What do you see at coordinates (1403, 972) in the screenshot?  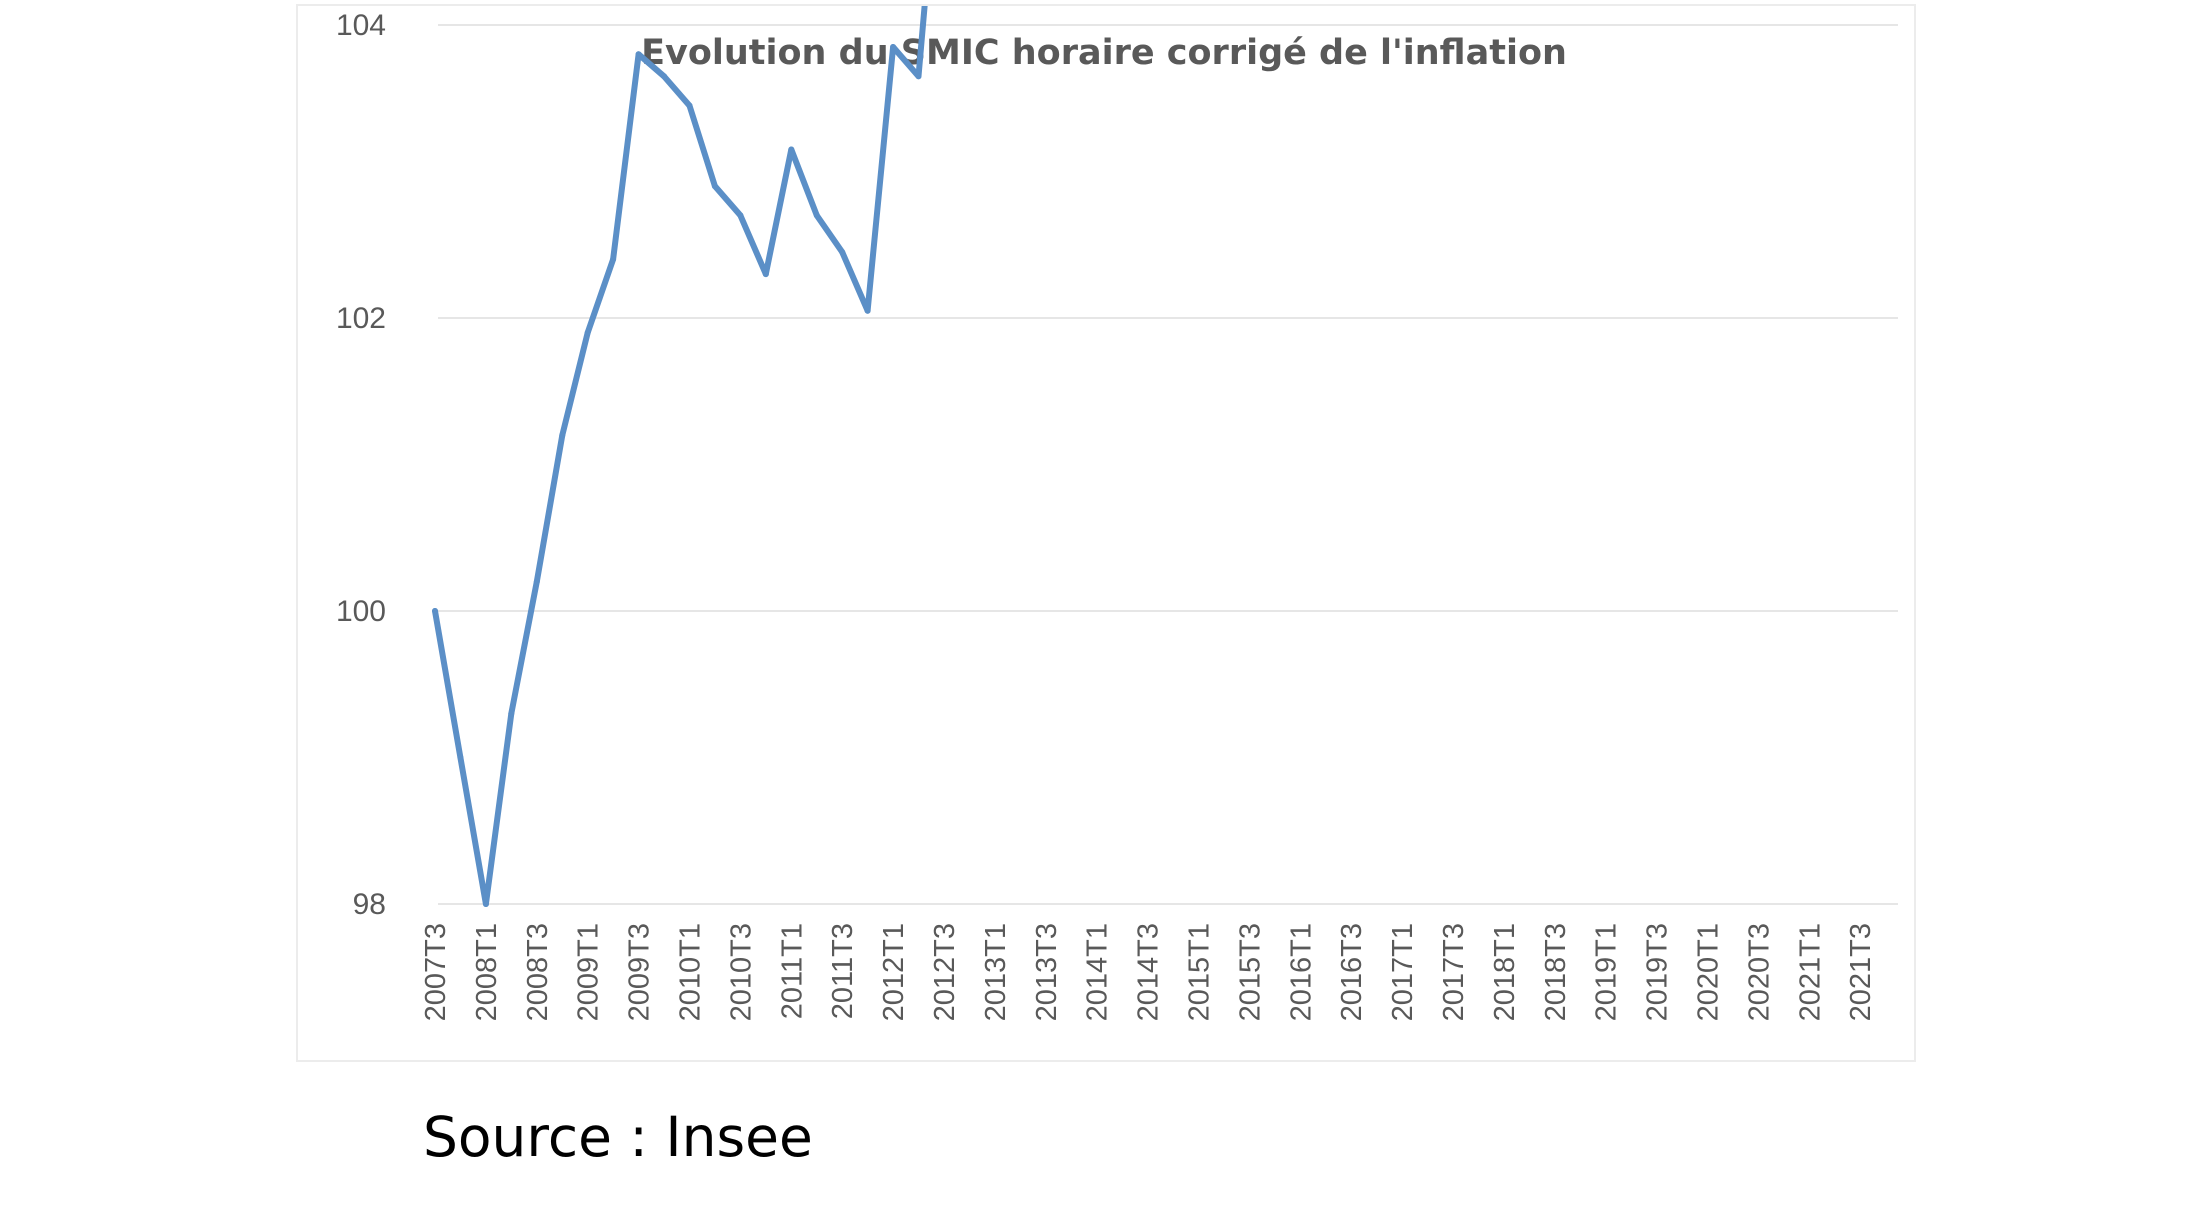 I see `x-tick-label: 2017T1` at bounding box center [1403, 972].